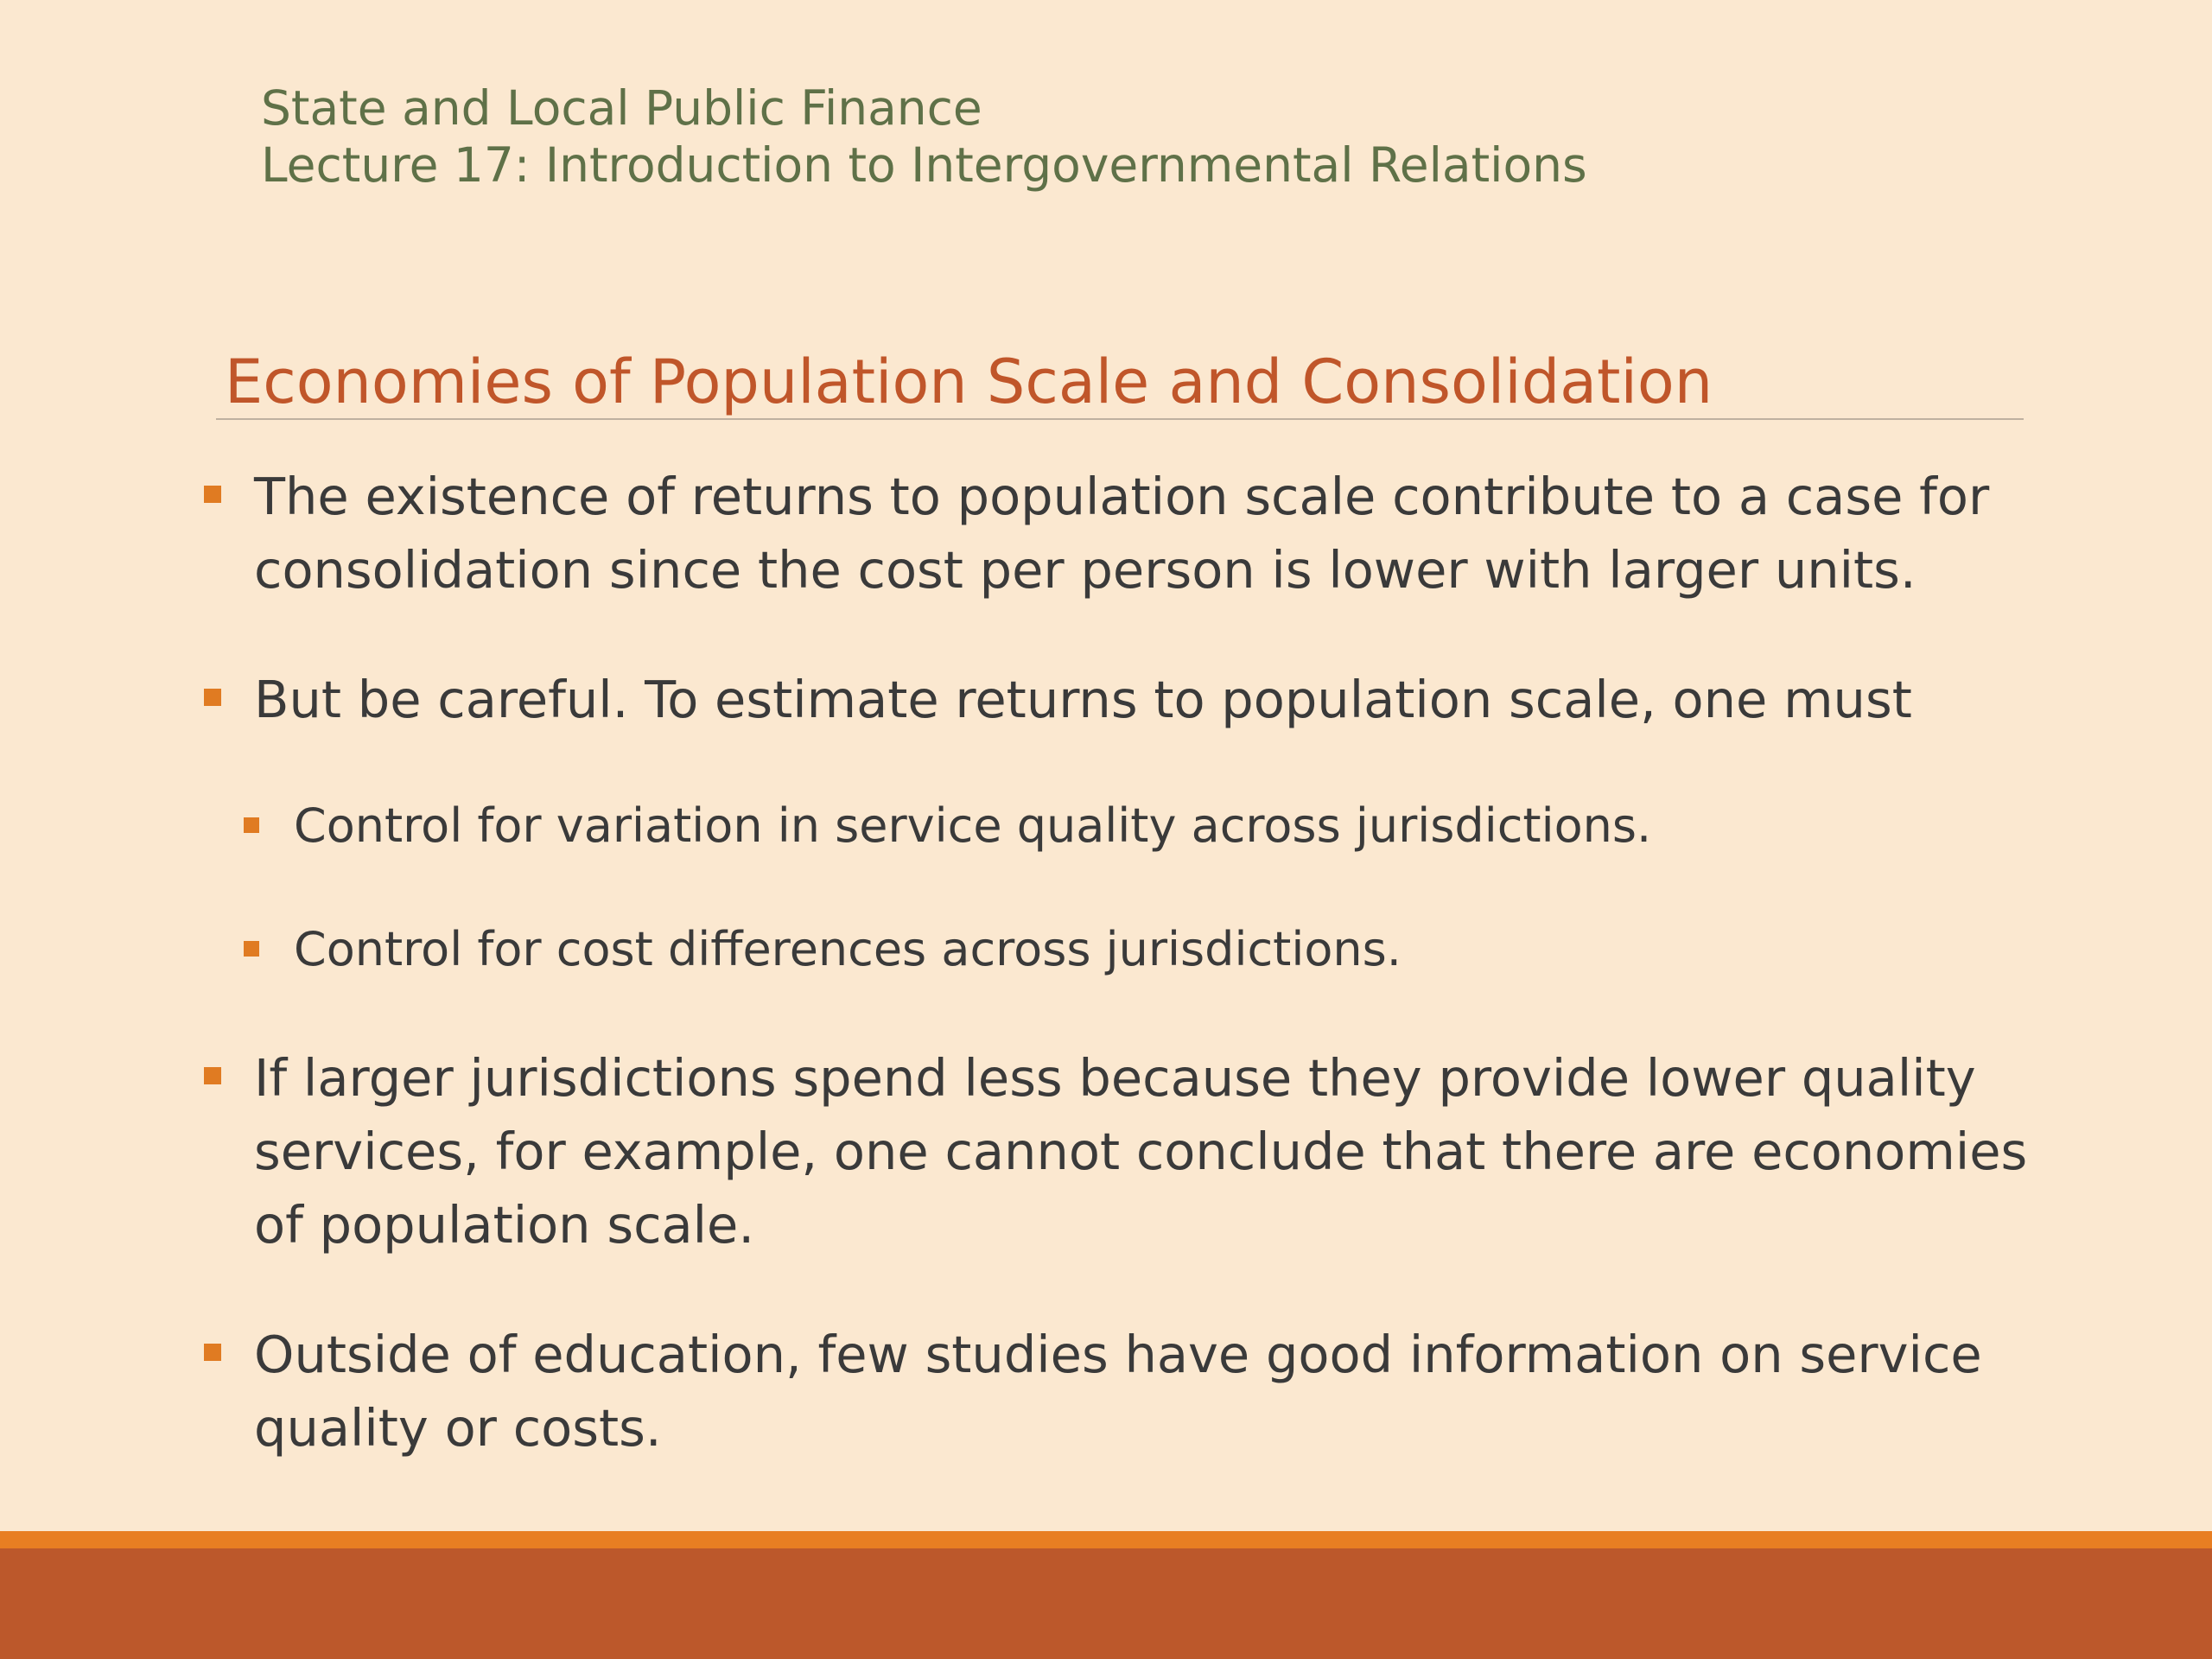  What do you see at coordinates (1106, 1539) in the screenshot?
I see `footer-stripe` at bounding box center [1106, 1539].